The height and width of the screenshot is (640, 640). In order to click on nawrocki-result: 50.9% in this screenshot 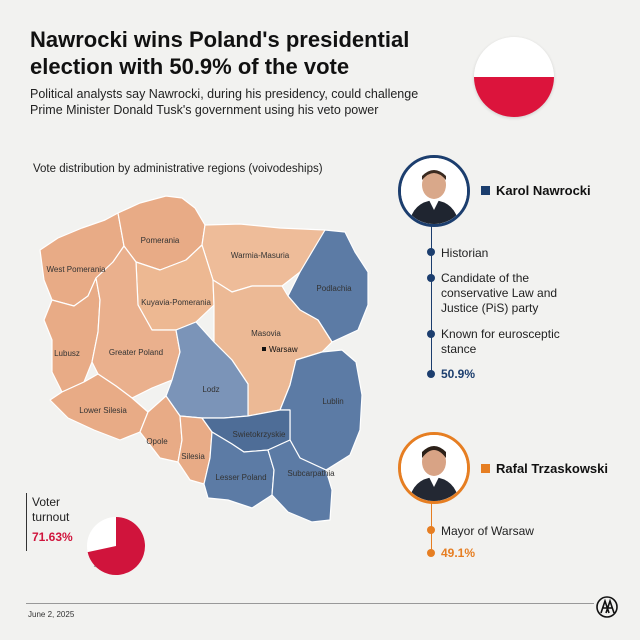, I will do `click(458, 374)`.